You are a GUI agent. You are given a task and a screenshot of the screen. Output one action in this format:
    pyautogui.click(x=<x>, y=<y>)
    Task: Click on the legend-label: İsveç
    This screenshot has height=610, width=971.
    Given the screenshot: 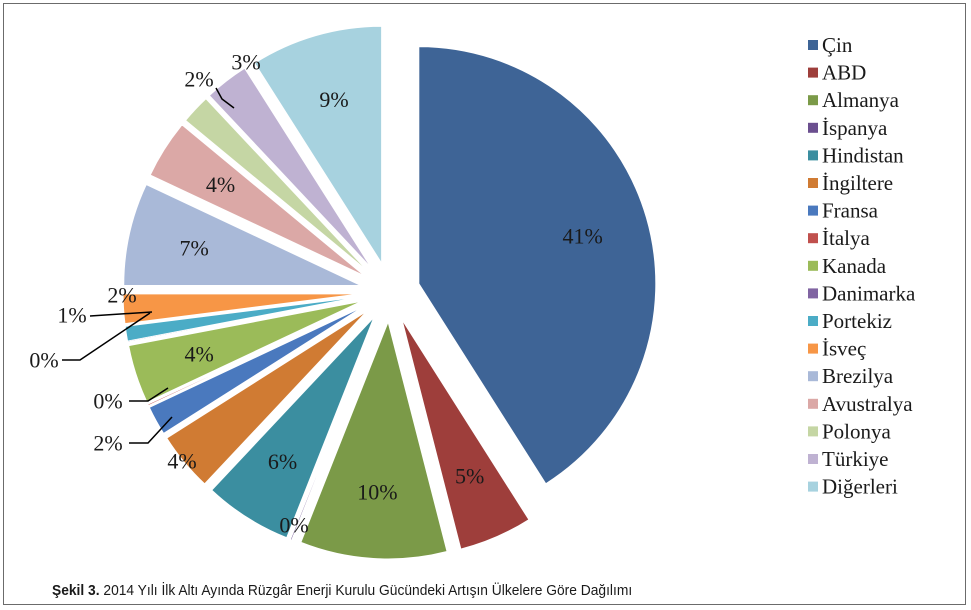 What is the action you would take?
    pyautogui.click(x=844, y=349)
    